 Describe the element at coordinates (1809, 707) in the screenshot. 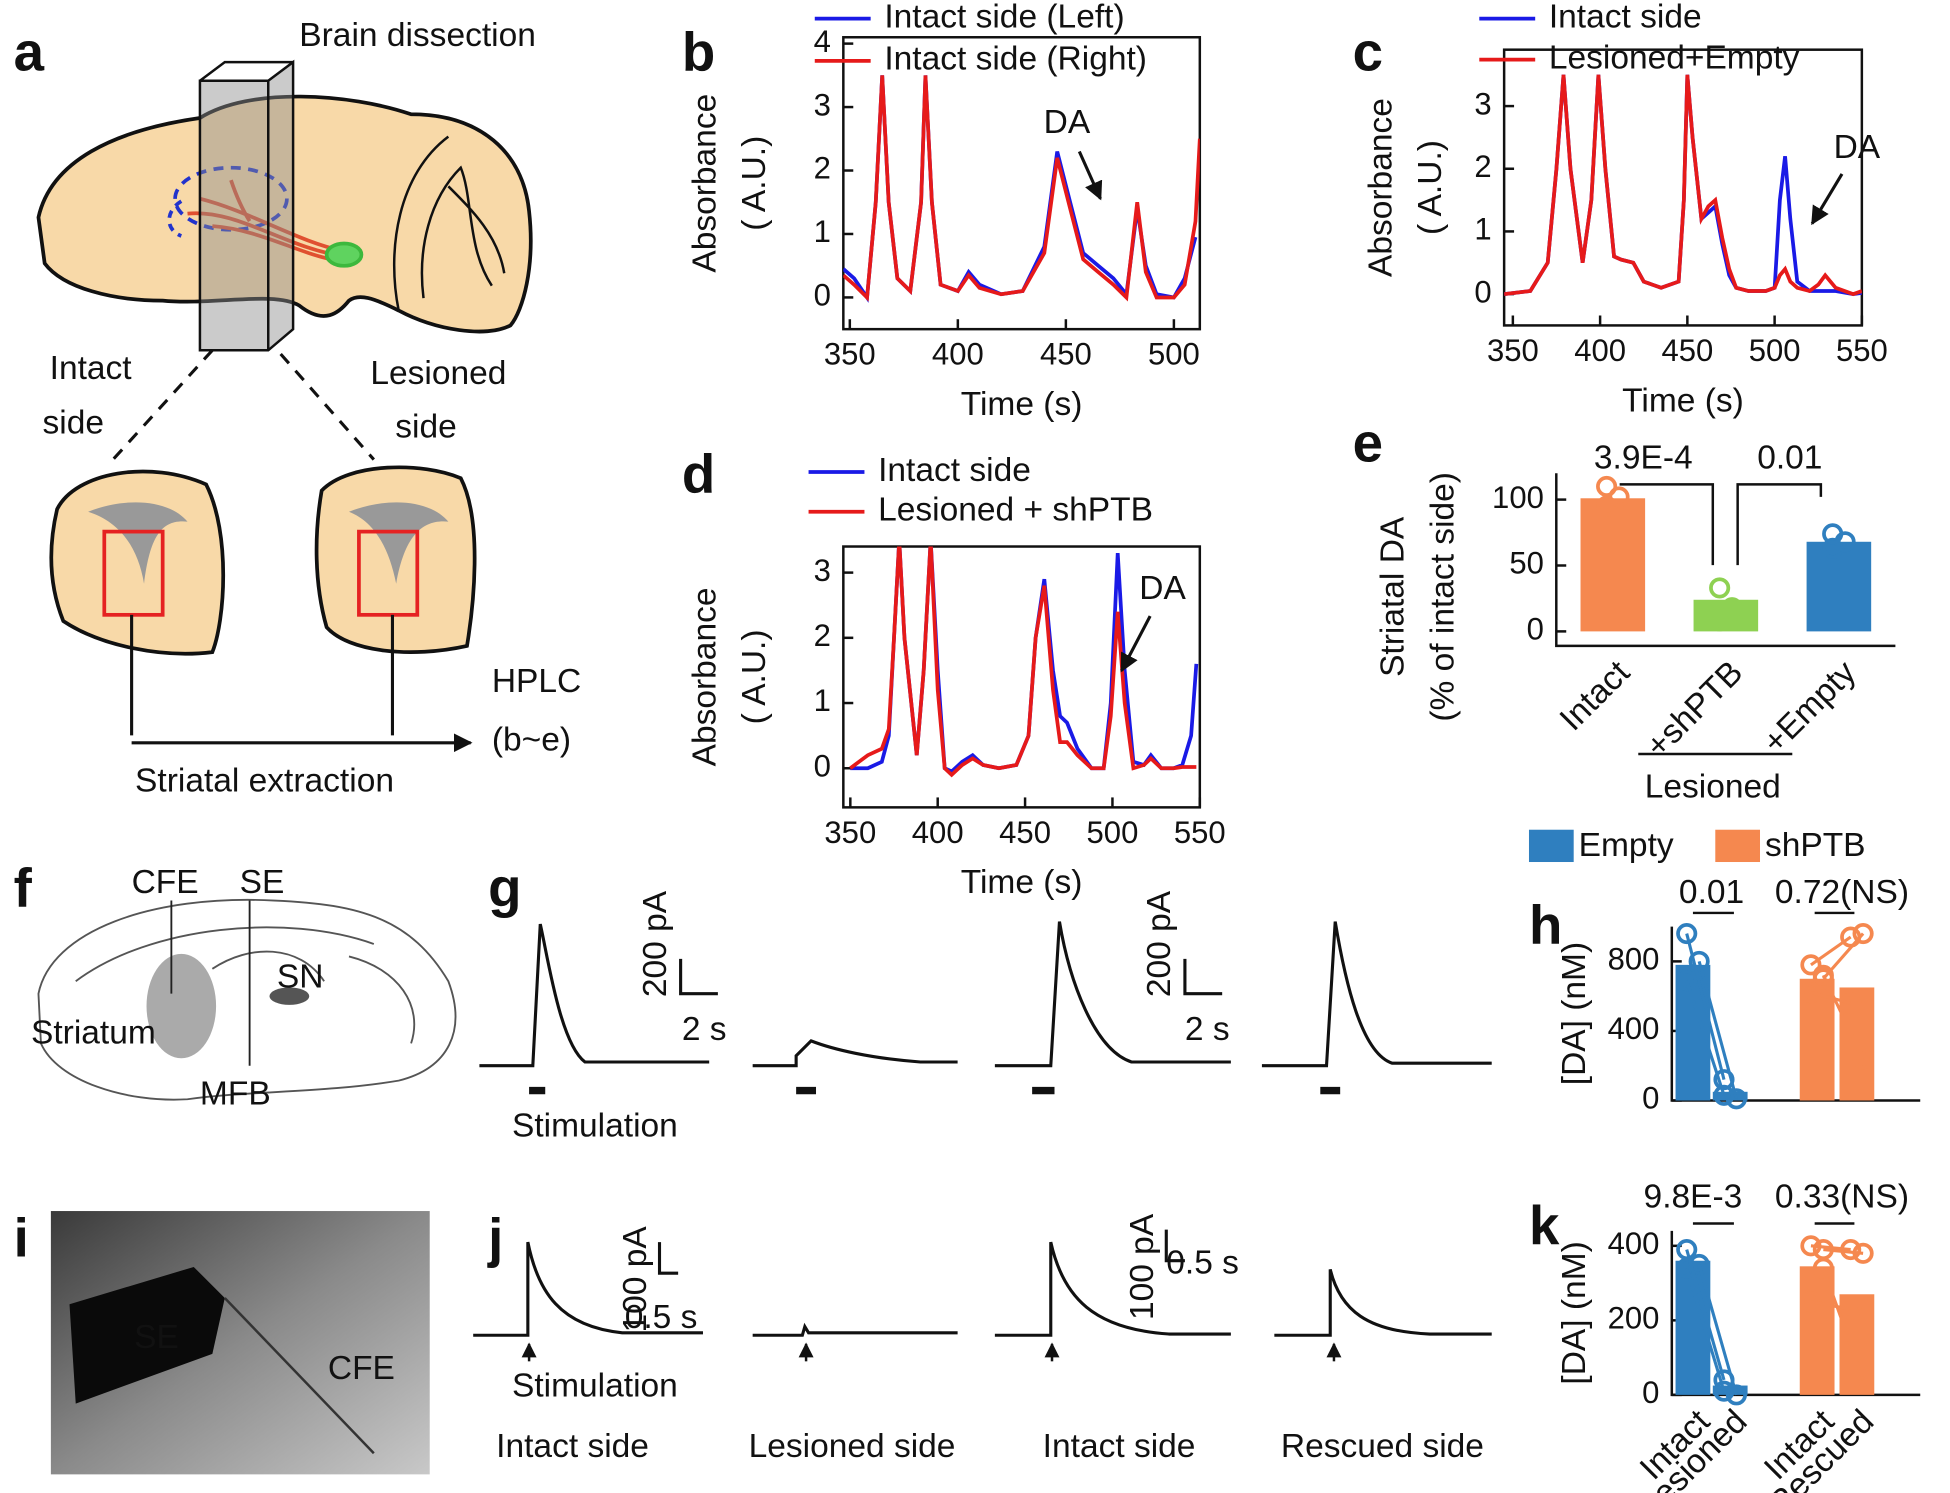

I see `x-tick-label: +Empty` at that location.